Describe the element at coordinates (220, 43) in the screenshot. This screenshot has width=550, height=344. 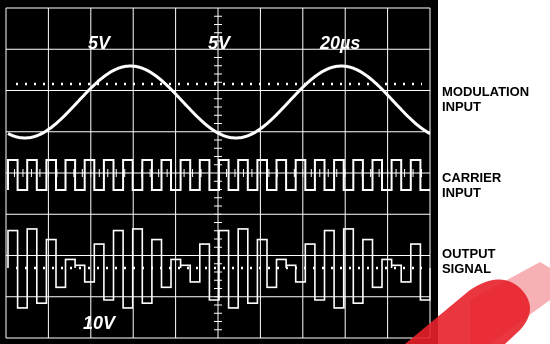
I see `ch2-scale: 5V` at that location.